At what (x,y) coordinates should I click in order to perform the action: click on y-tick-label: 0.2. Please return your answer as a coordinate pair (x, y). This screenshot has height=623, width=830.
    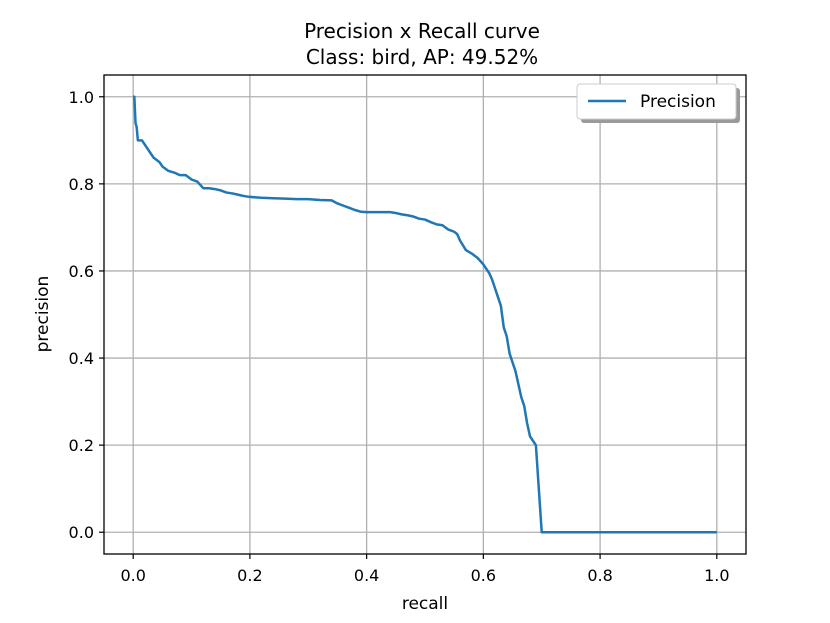
    Looking at the image, I should click on (81, 445).